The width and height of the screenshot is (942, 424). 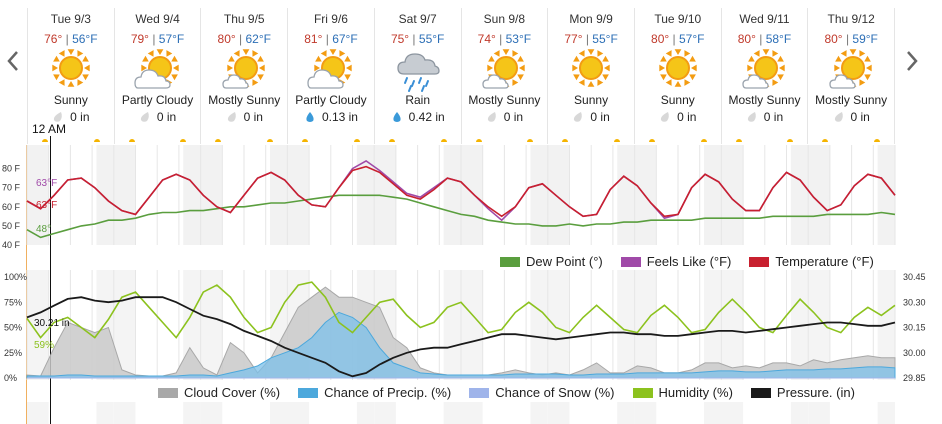 What do you see at coordinates (418, 72) in the screenshot?
I see `rain-cloud-icon` at bounding box center [418, 72].